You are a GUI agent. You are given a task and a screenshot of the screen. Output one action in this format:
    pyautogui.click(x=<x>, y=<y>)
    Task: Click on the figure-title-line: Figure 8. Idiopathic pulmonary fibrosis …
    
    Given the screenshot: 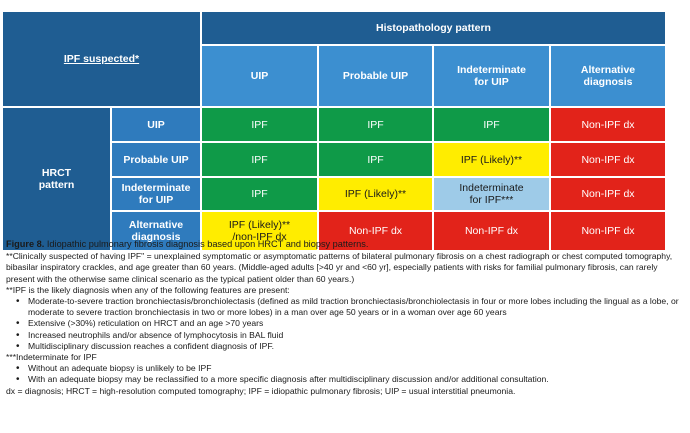 What is the action you would take?
    pyautogui.click(x=347, y=244)
    